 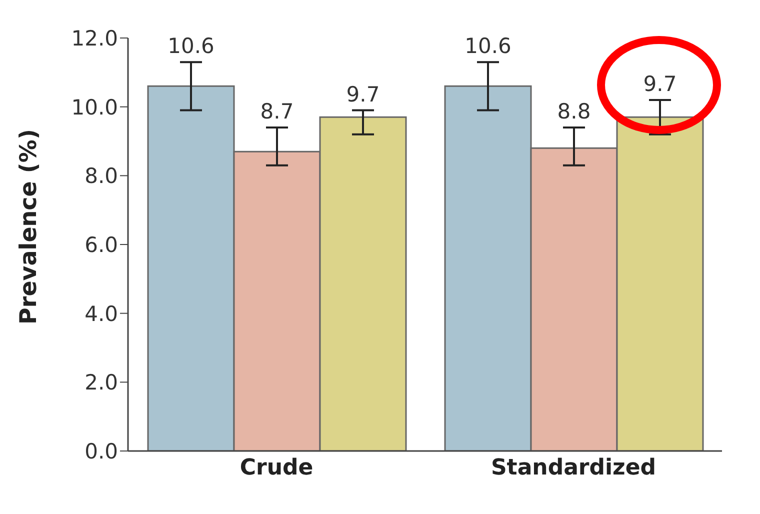 I want to click on y-tick-label: 10.0, so click(x=94, y=107).